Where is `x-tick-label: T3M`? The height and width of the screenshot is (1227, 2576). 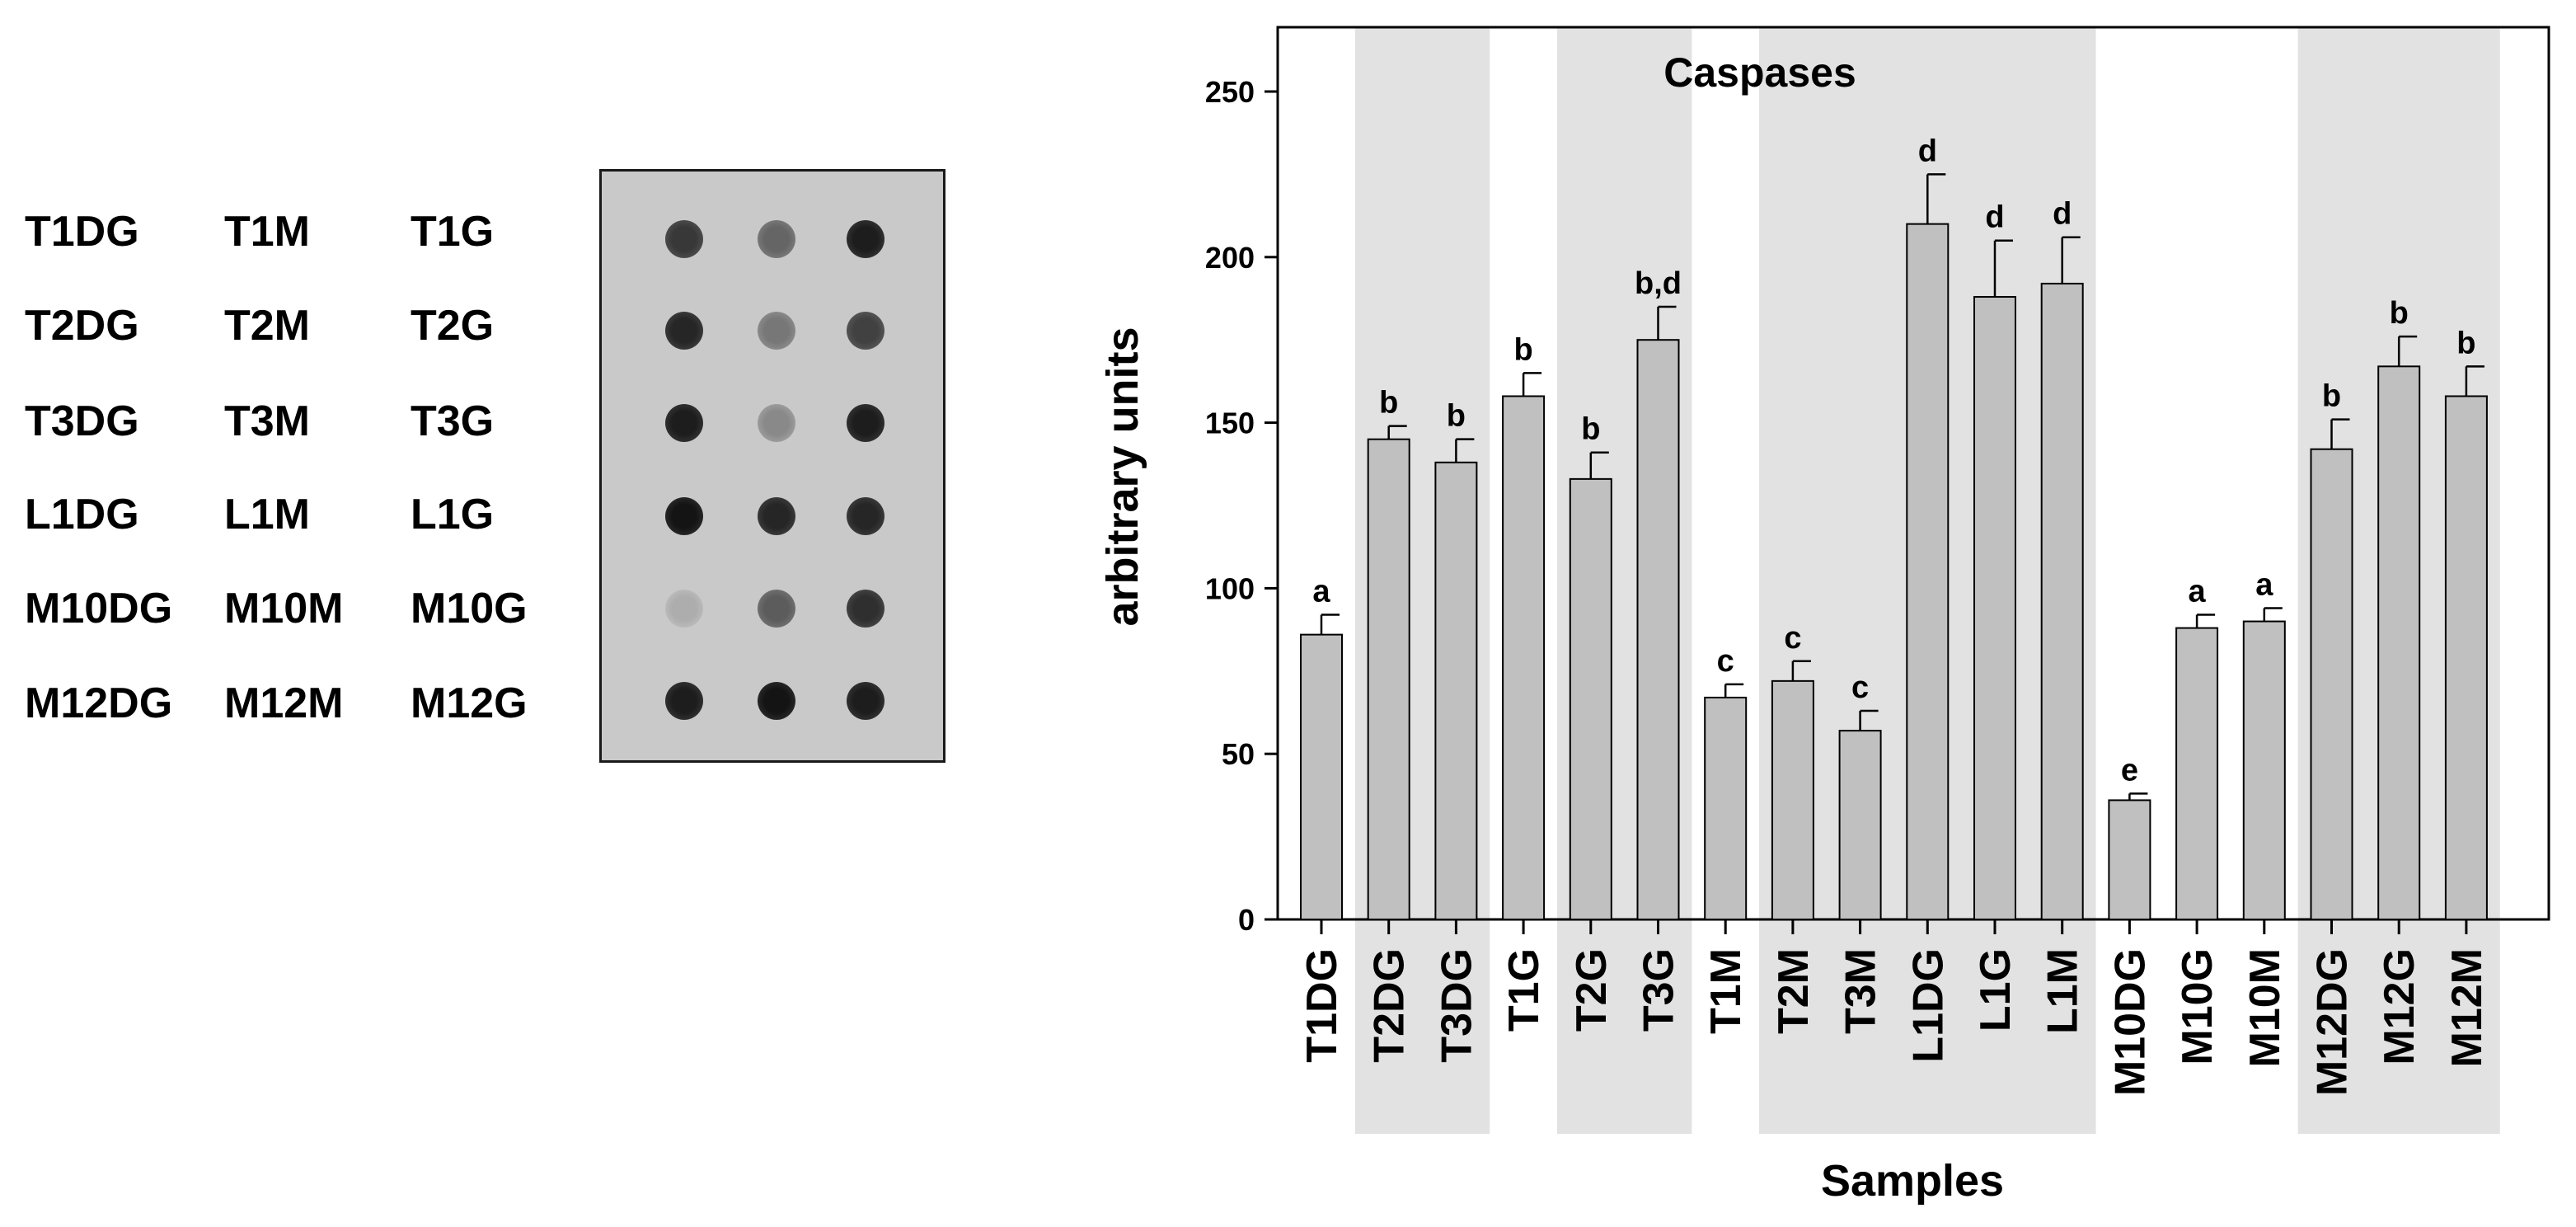
x-tick-label: T3M is located at coordinates (1861, 991).